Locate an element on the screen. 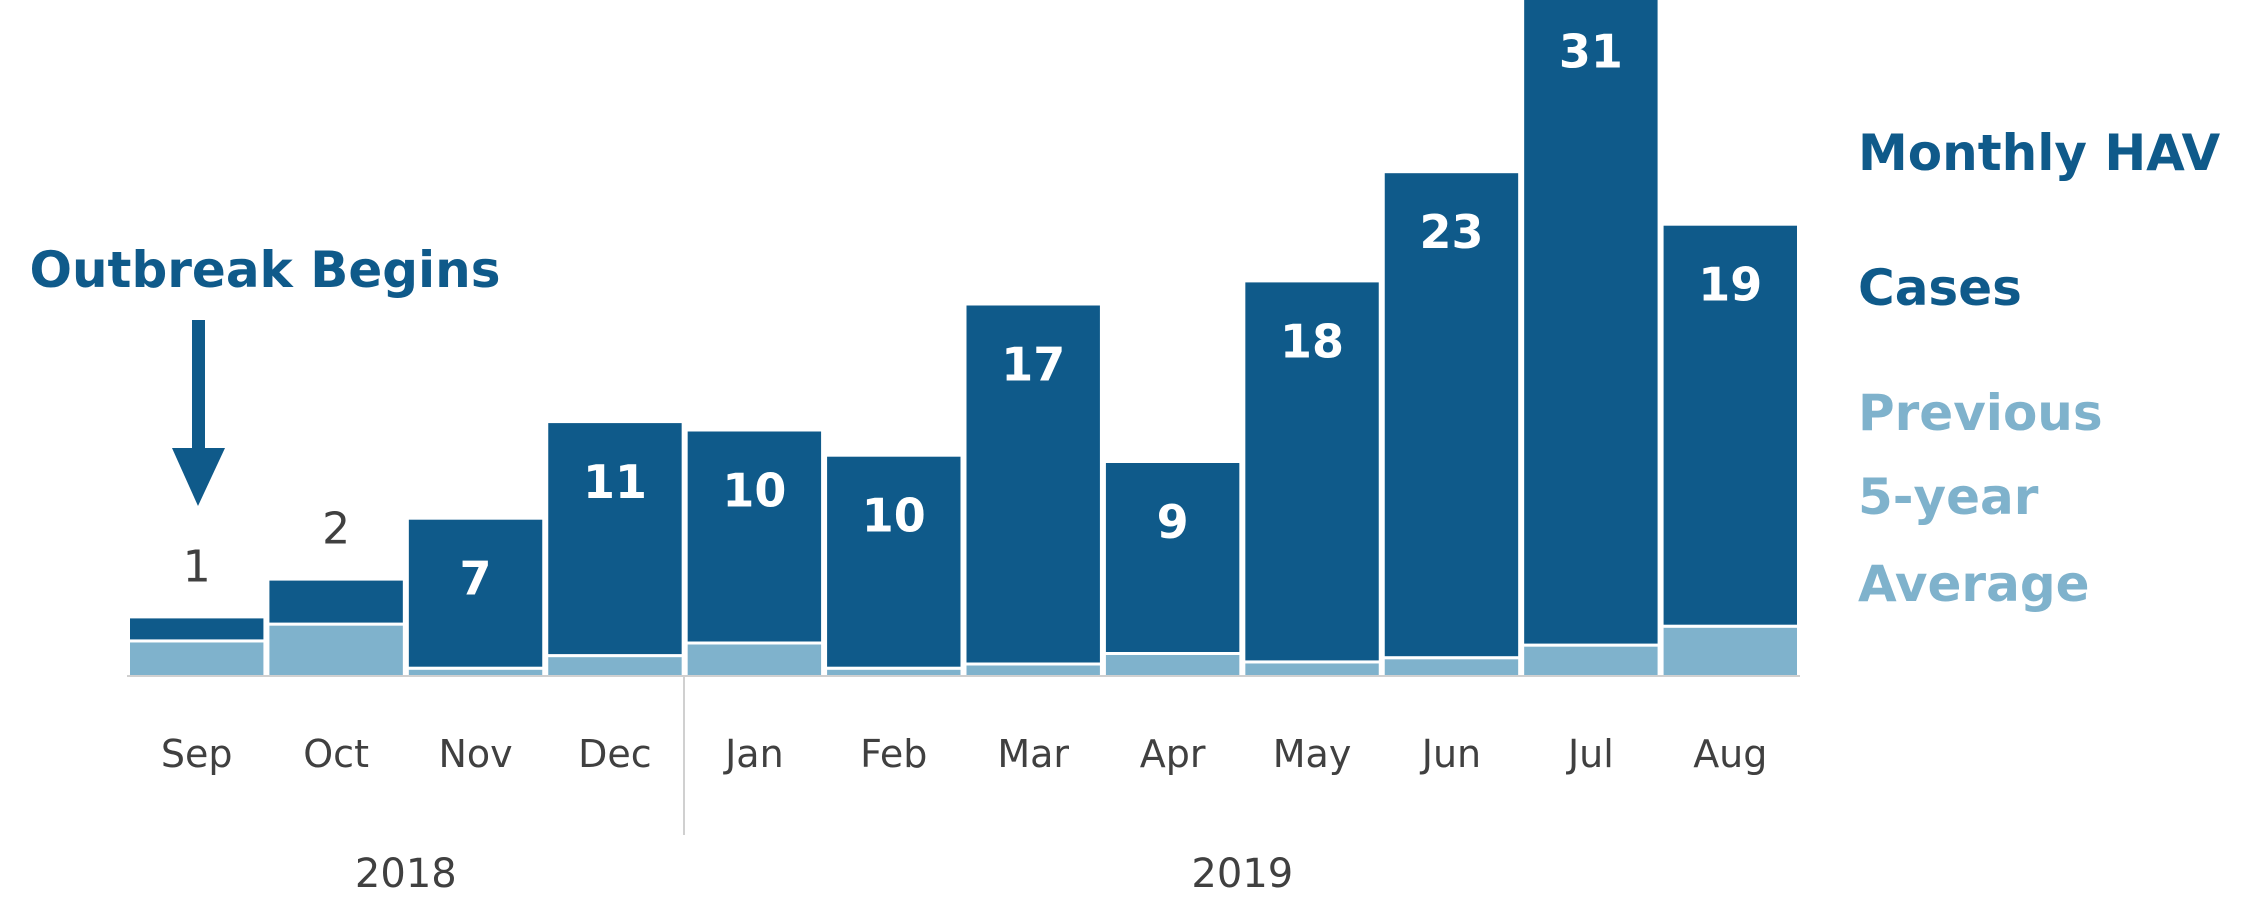 The image size is (2262, 901). cases-bar-apr is located at coordinates (1172, 557).